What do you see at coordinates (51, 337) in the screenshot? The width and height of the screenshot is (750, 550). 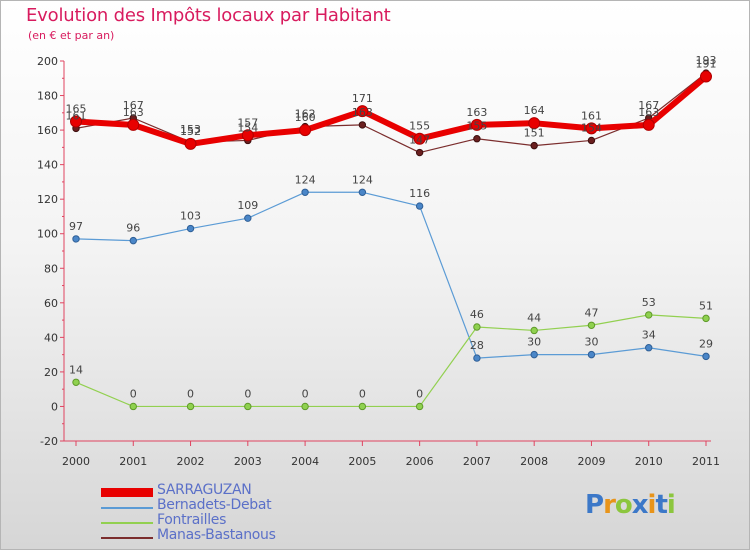 I see `y-tick-label: 40` at bounding box center [51, 337].